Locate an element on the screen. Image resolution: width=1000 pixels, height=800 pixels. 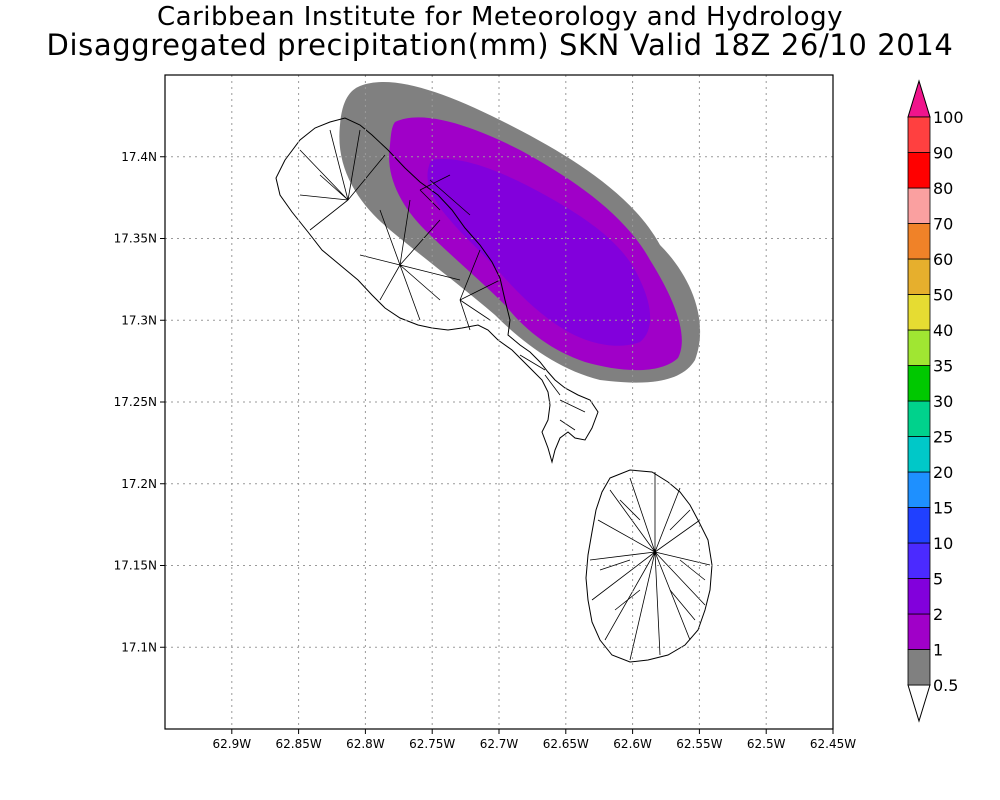
lat-tick-label: 17.1N is located at coordinates (139, 647).